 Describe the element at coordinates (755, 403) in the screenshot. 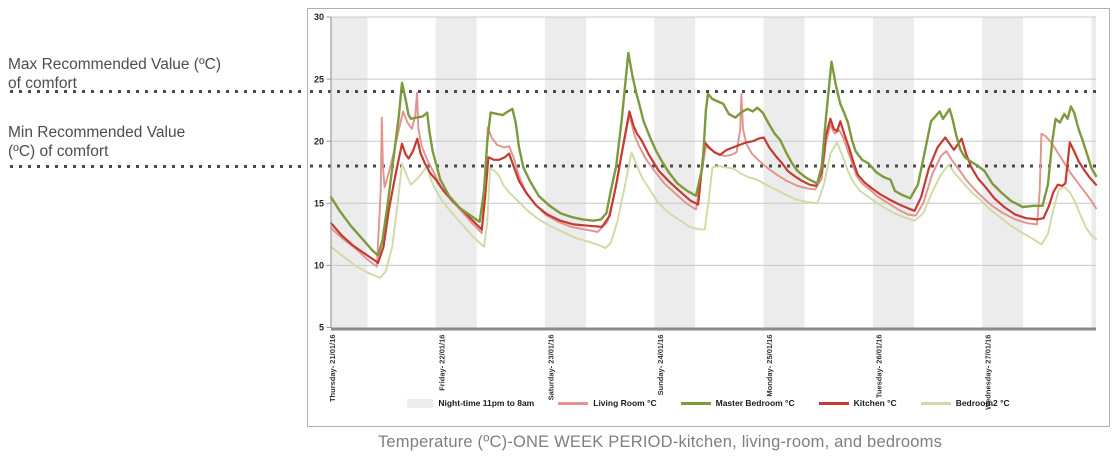

I see `legend-item-master-bedroom-c-label: Master Bedroom °C` at that location.